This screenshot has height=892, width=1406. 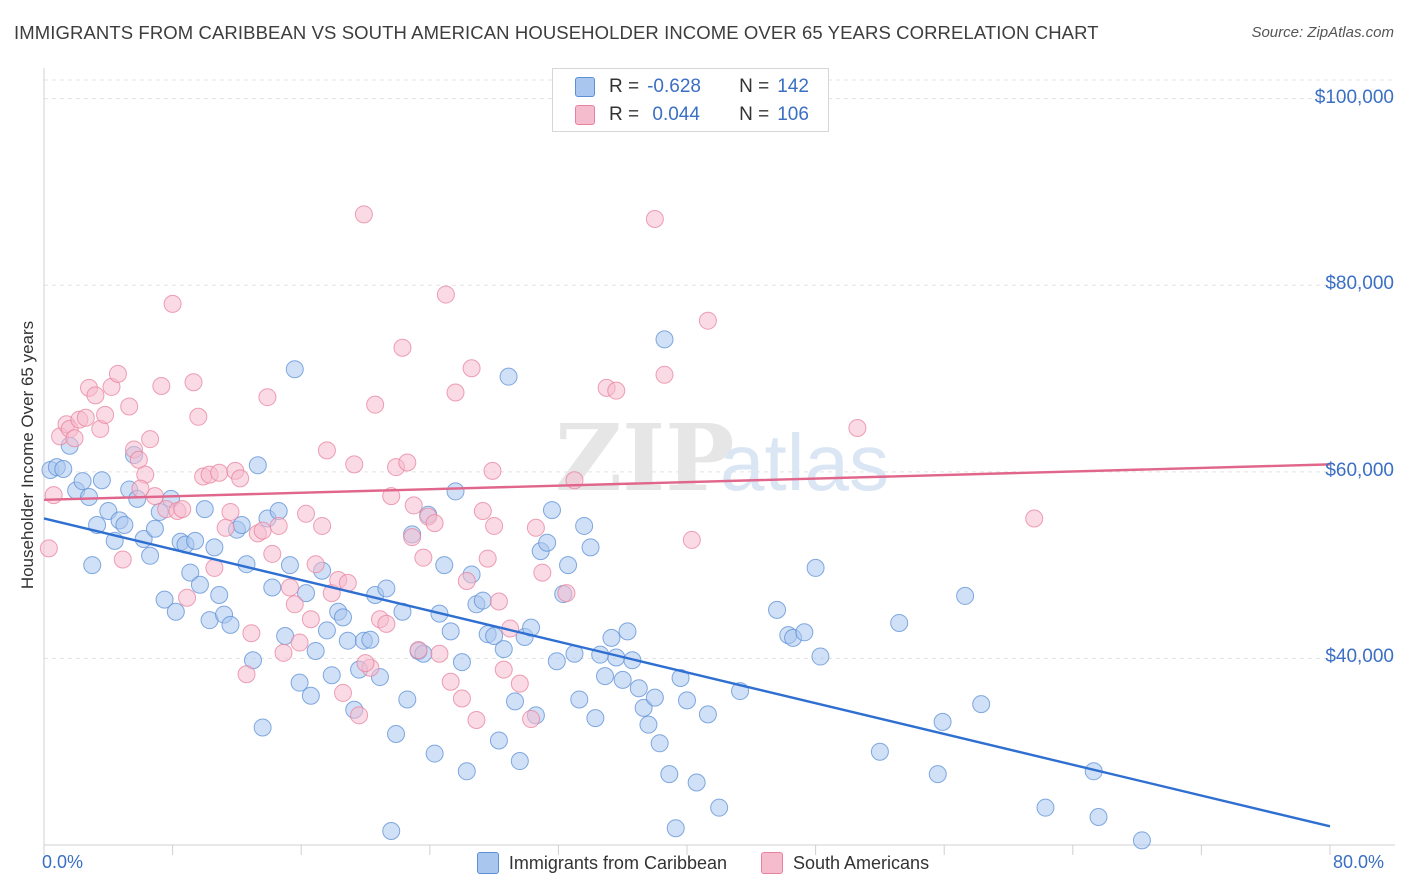 I want to click on legend-swatch-caribbean, so click(x=585, y=87).